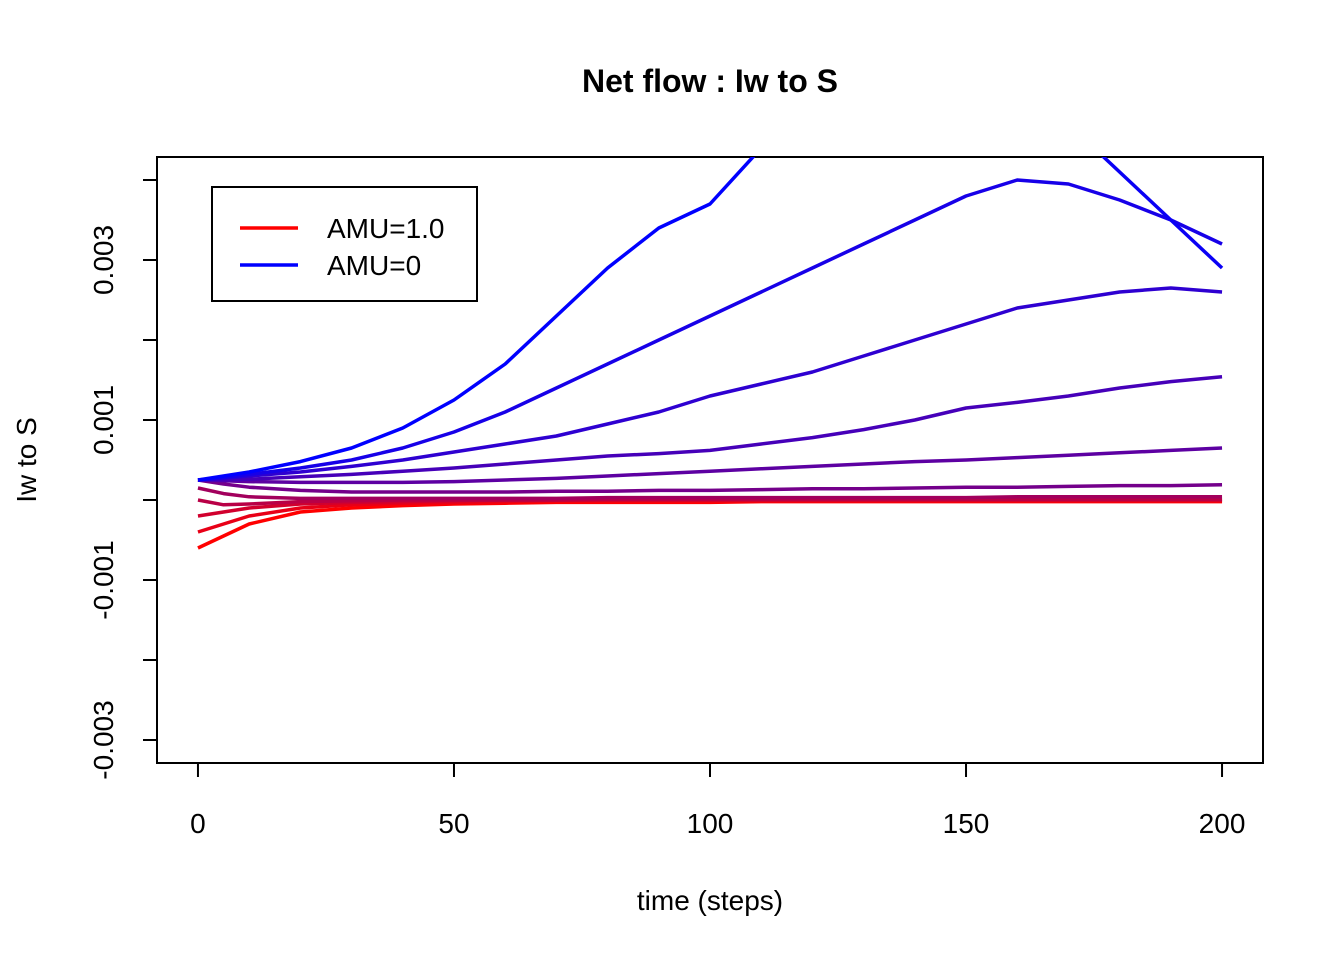 This screenshot has width=1344, height=960. I want to click on x-tick-label: 200, so click(1222, 823).